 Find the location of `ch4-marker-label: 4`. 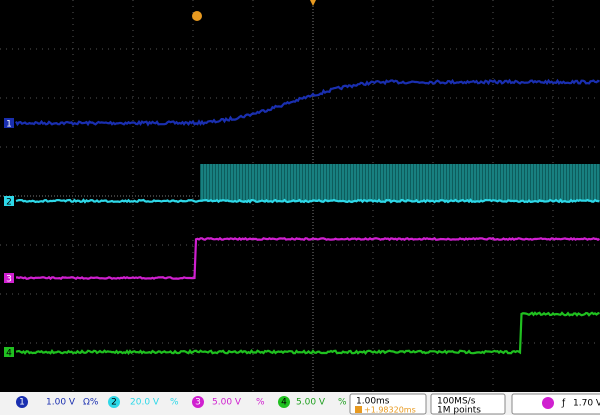

ch4-marker-label: 4 is located at coordinates (9, 354).